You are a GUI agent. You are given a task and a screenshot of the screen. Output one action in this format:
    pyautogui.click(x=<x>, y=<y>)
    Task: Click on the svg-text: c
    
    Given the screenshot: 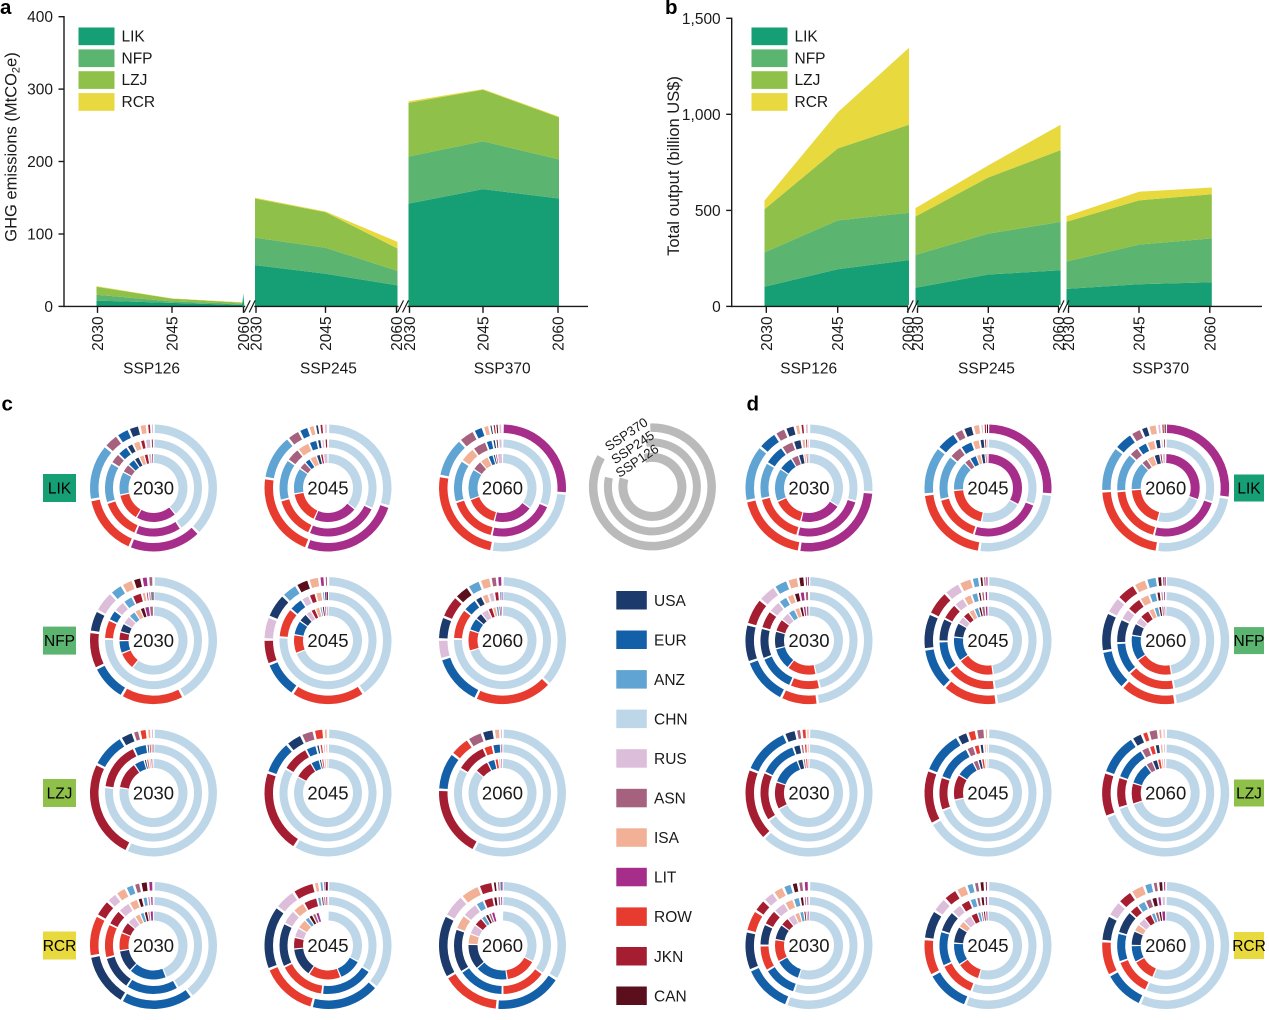 What is the action you would take?
    pyautogui.click(x=7, y=404)
    